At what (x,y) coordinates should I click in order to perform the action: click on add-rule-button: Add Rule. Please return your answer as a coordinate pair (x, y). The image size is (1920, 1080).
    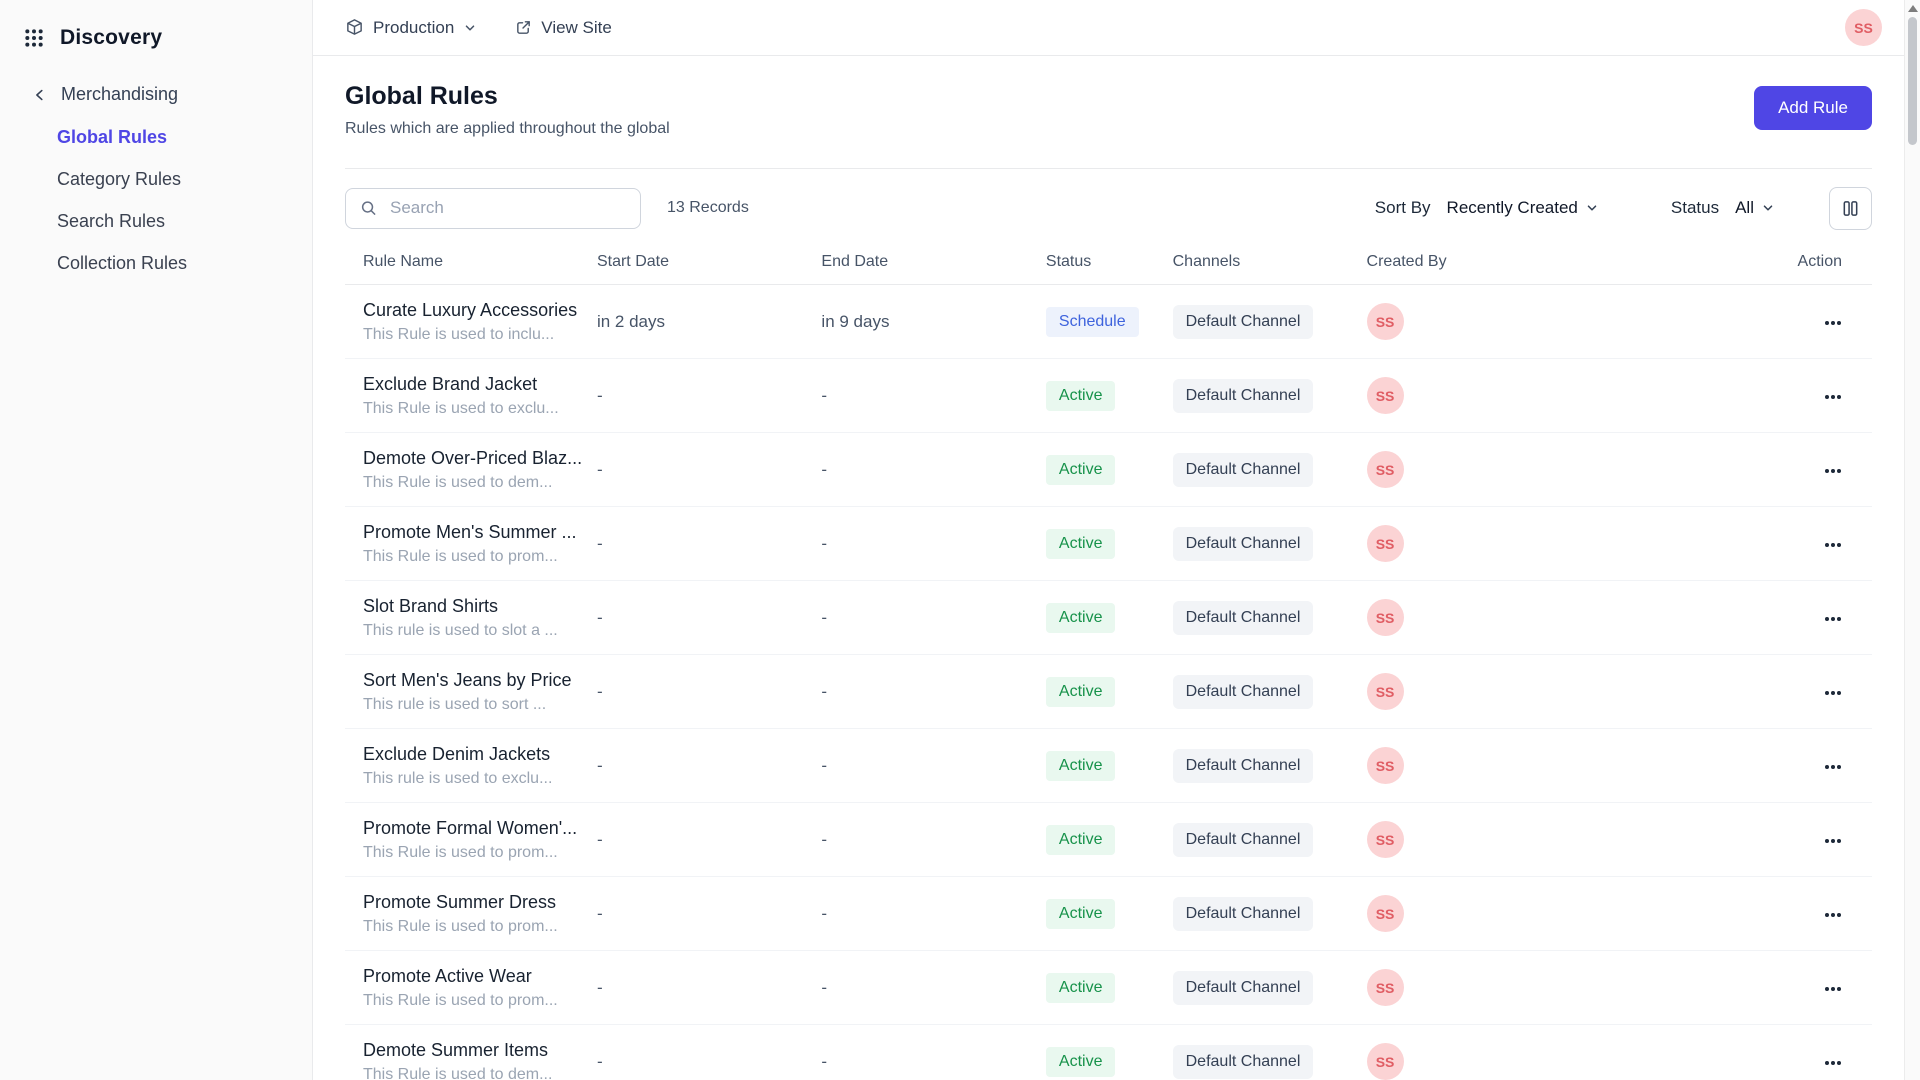
    Looking at the image, I should click on (1813, 108).